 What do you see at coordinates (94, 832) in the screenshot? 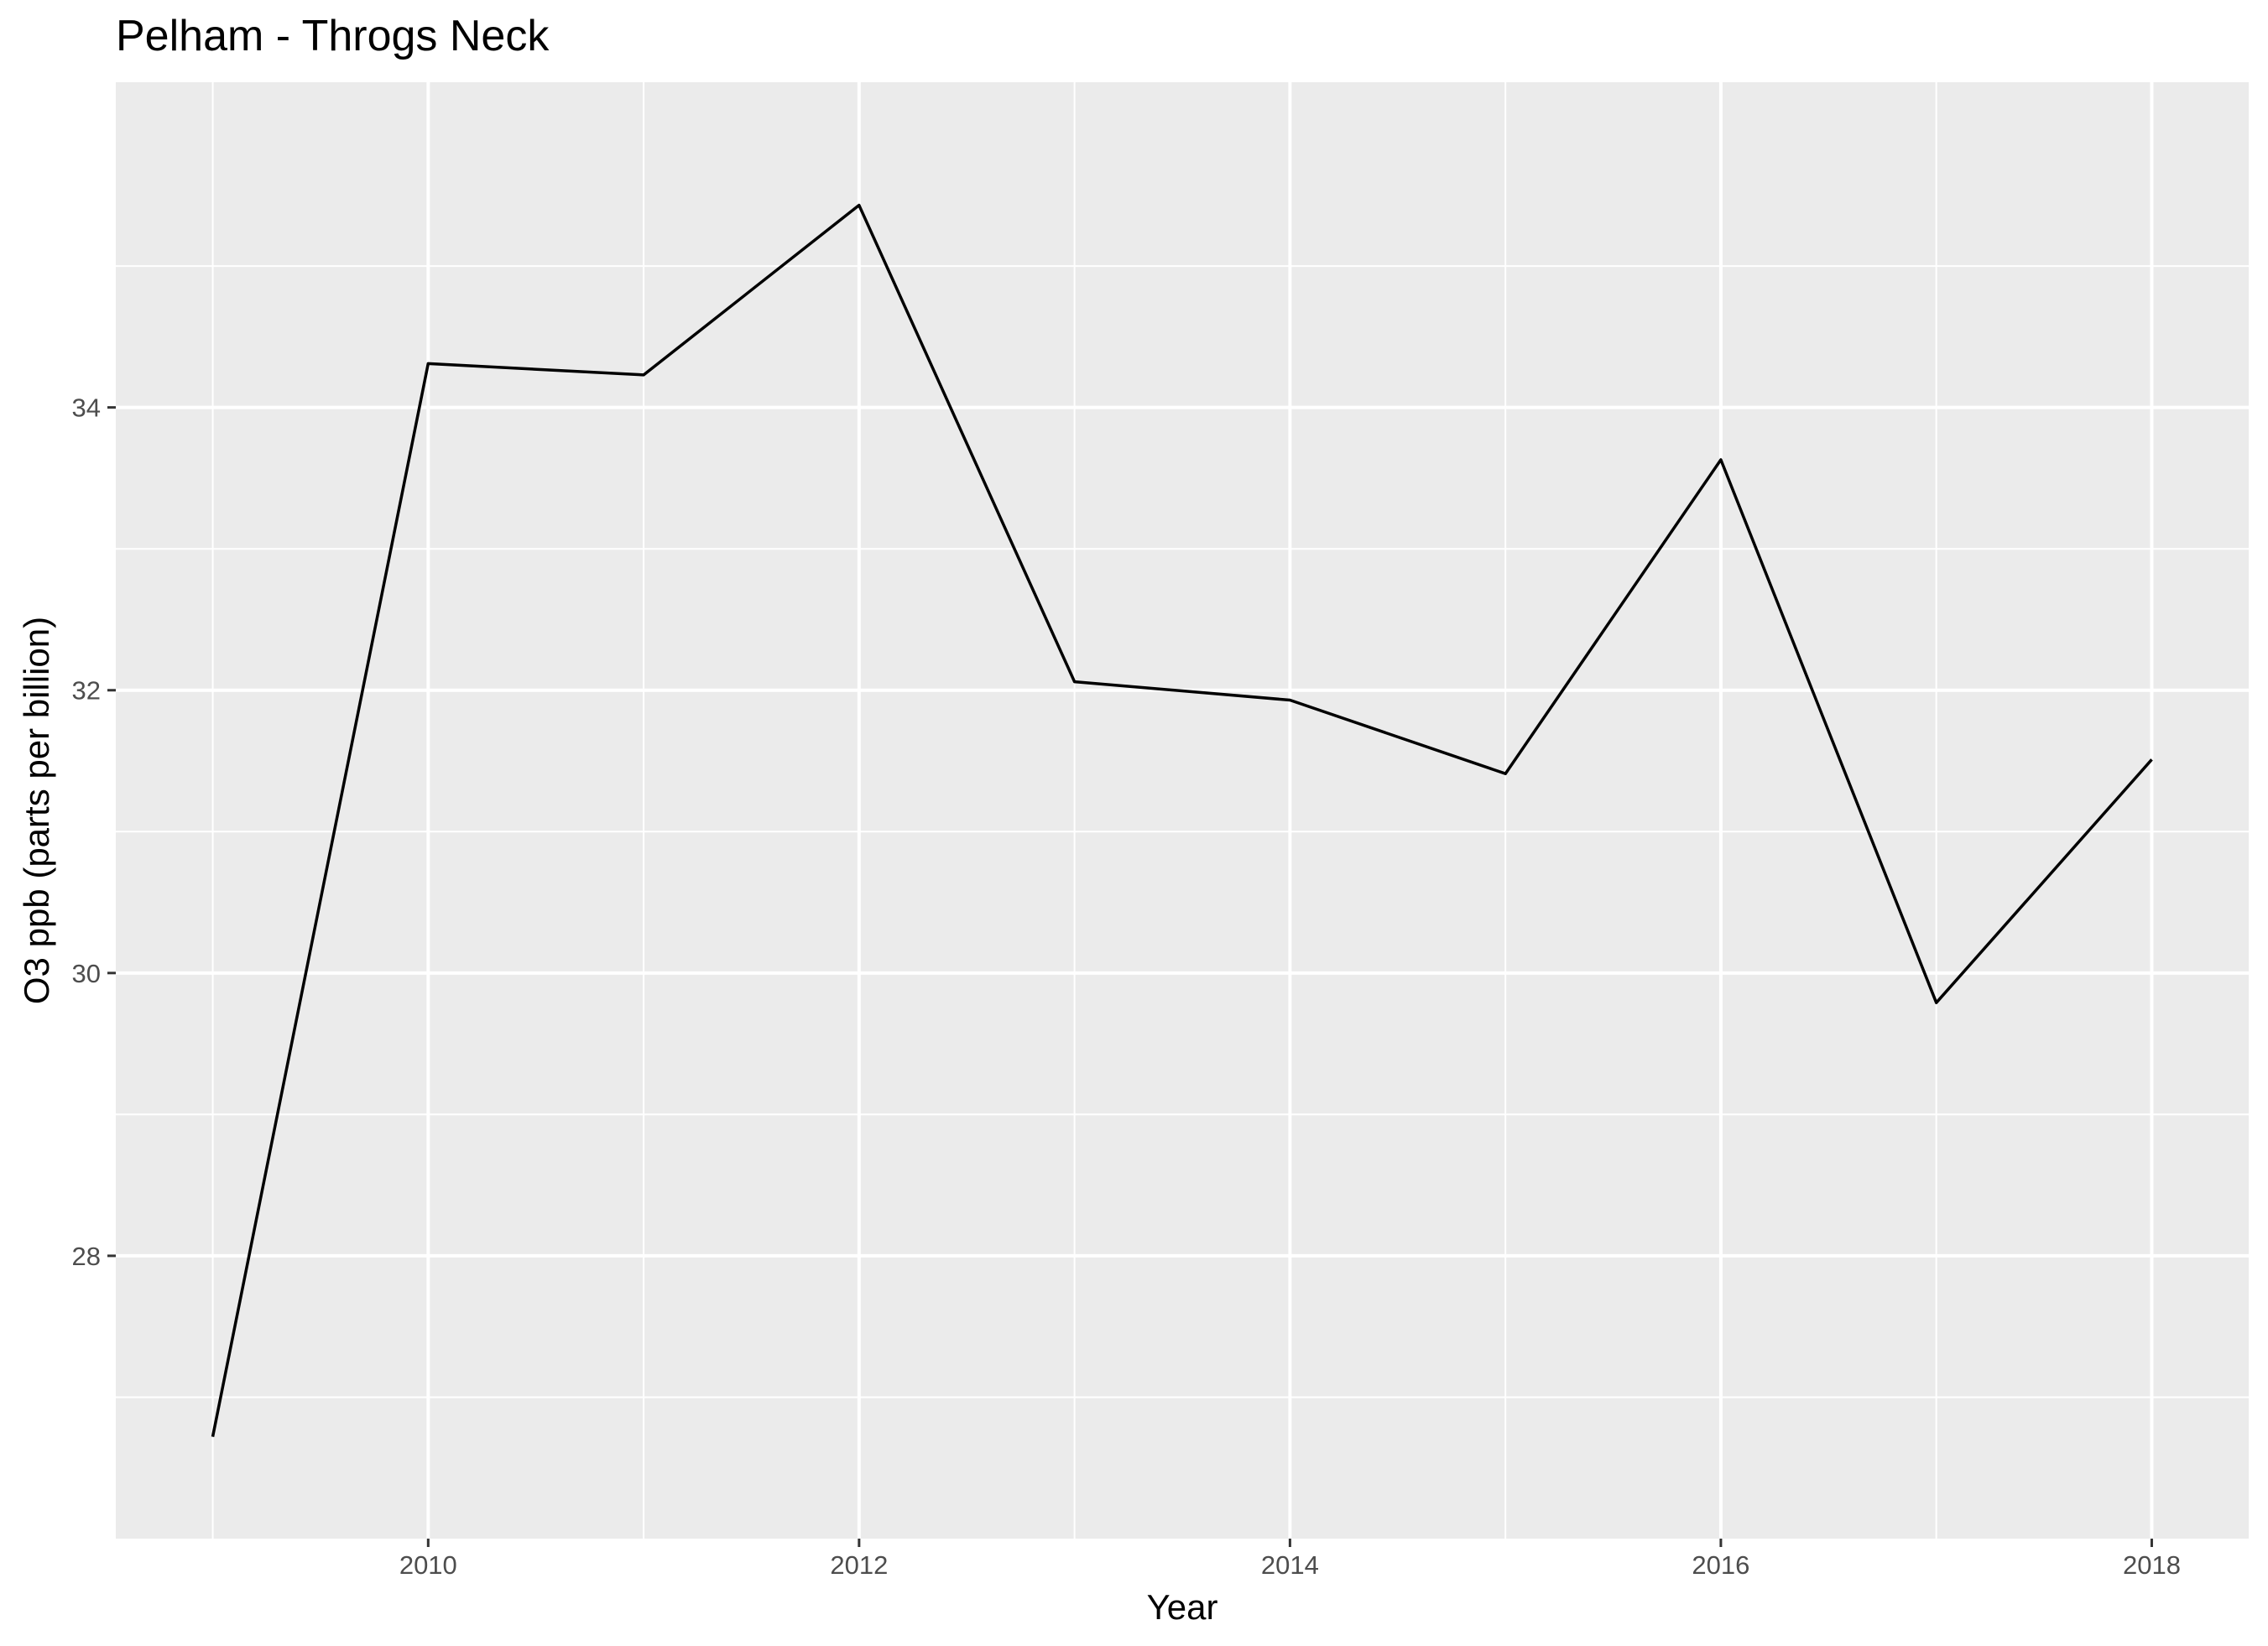
I see `y-axis: 28 30 32 34` at bounding box center [94, 832].